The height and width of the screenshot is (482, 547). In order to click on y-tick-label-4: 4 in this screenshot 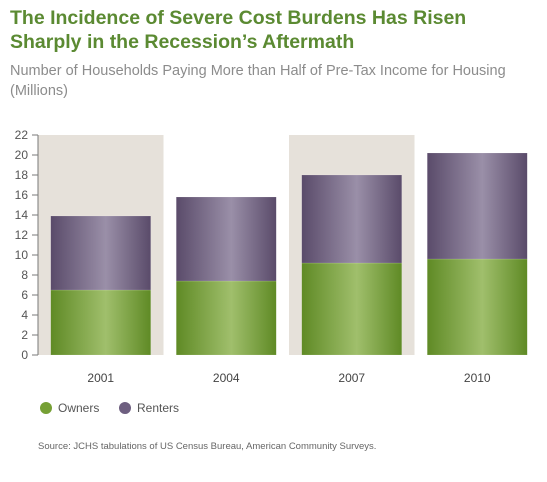, I will do `click(24, 315)`.